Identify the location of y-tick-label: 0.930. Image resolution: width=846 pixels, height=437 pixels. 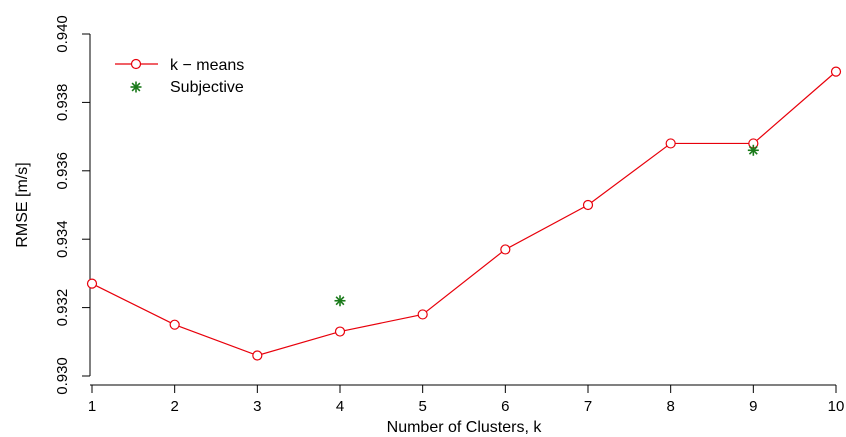
(62, 376).